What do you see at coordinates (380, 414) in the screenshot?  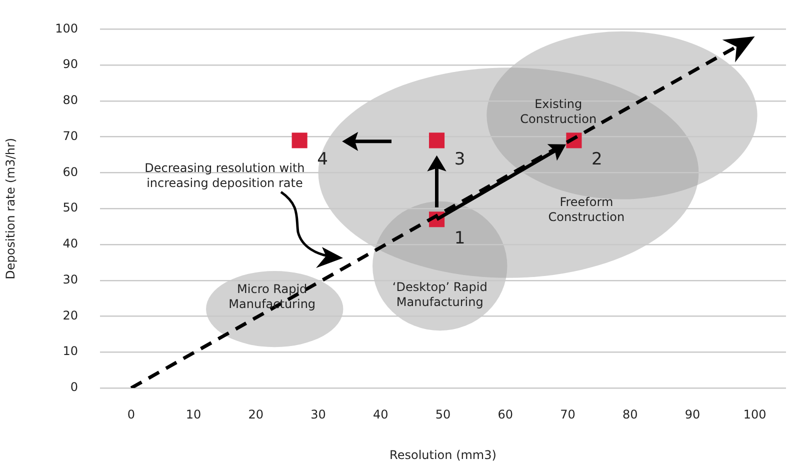 I see `x-tick-label: 40` at bounding box center [380, 414].